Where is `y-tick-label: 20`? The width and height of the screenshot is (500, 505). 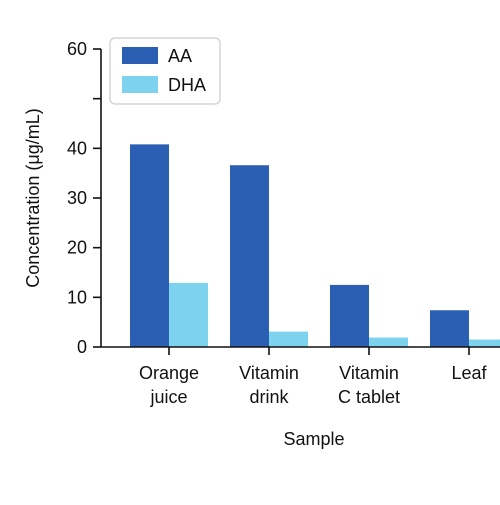
y-tick-label: 20 is located at coordinates (77, 248).